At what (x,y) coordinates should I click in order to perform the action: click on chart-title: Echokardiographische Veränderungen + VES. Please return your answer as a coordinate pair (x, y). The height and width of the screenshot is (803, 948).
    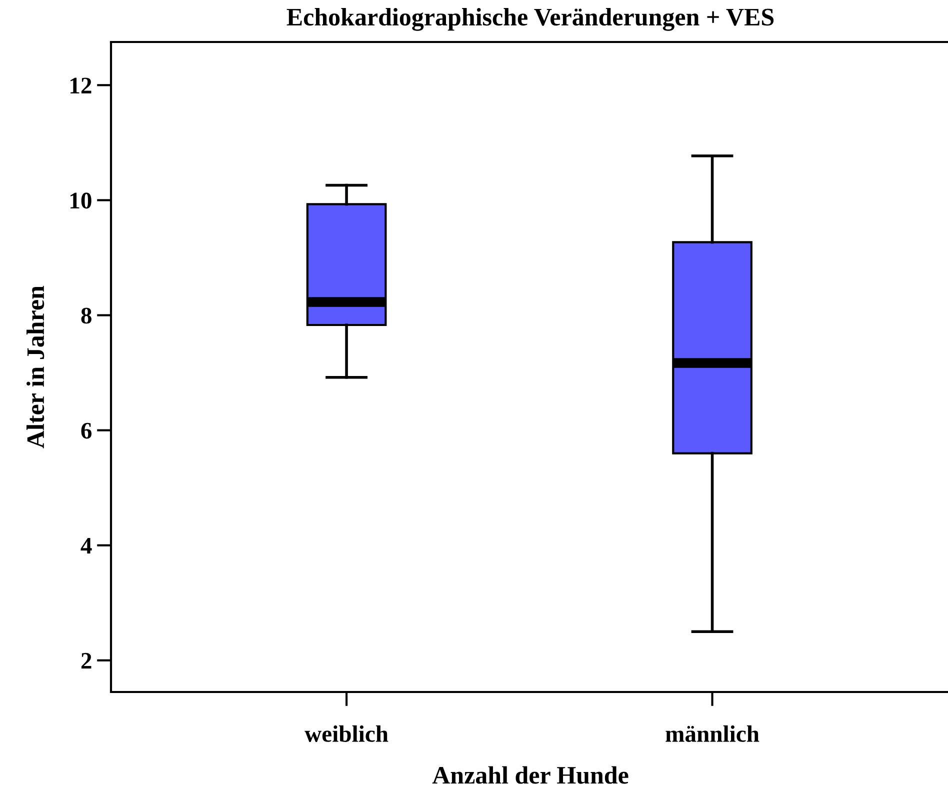
    Looking at the image, I should click on (530, 19).